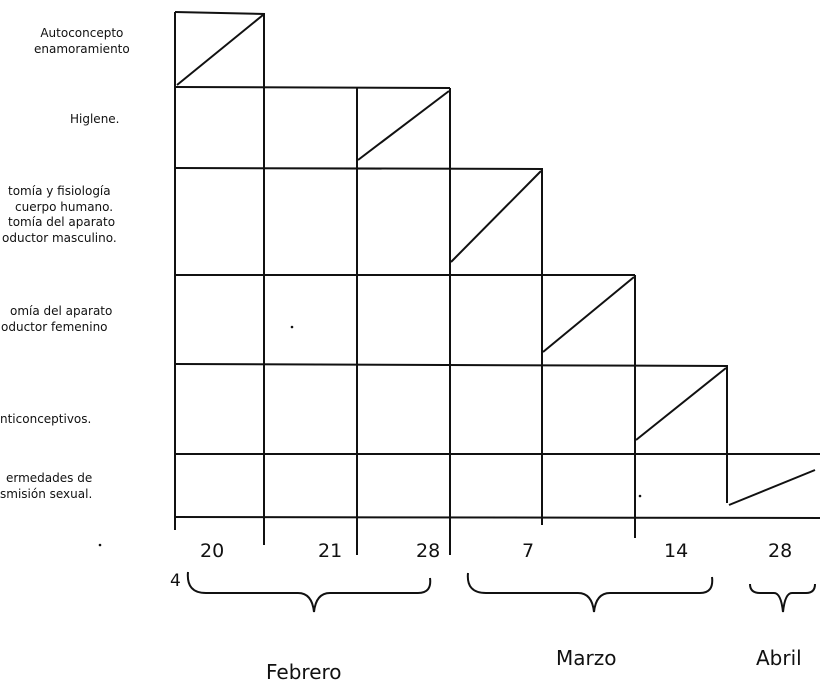 This screenshot has height=687, width=820. Describe the element at coordinates (95, 119) in the screenshot. I see `topic-label-higiene: Higlene.` at that location.